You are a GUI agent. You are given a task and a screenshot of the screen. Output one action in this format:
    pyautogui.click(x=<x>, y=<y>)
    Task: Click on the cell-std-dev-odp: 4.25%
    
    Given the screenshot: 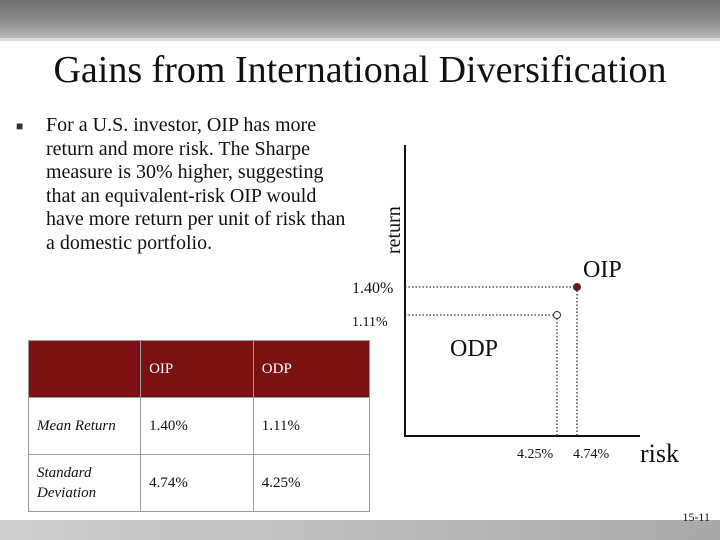 What is the action you would take?
    pyautogui.click(x=311, y=483)
    